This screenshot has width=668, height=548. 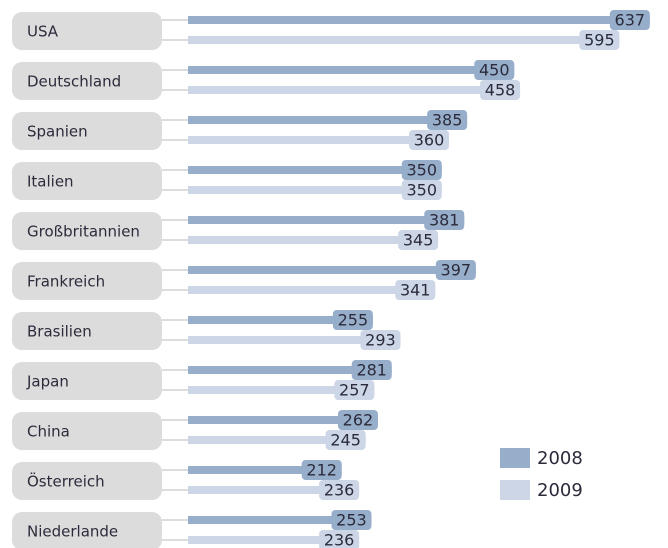 I want to click on category-label: Japan, so click(x=47, y=382).